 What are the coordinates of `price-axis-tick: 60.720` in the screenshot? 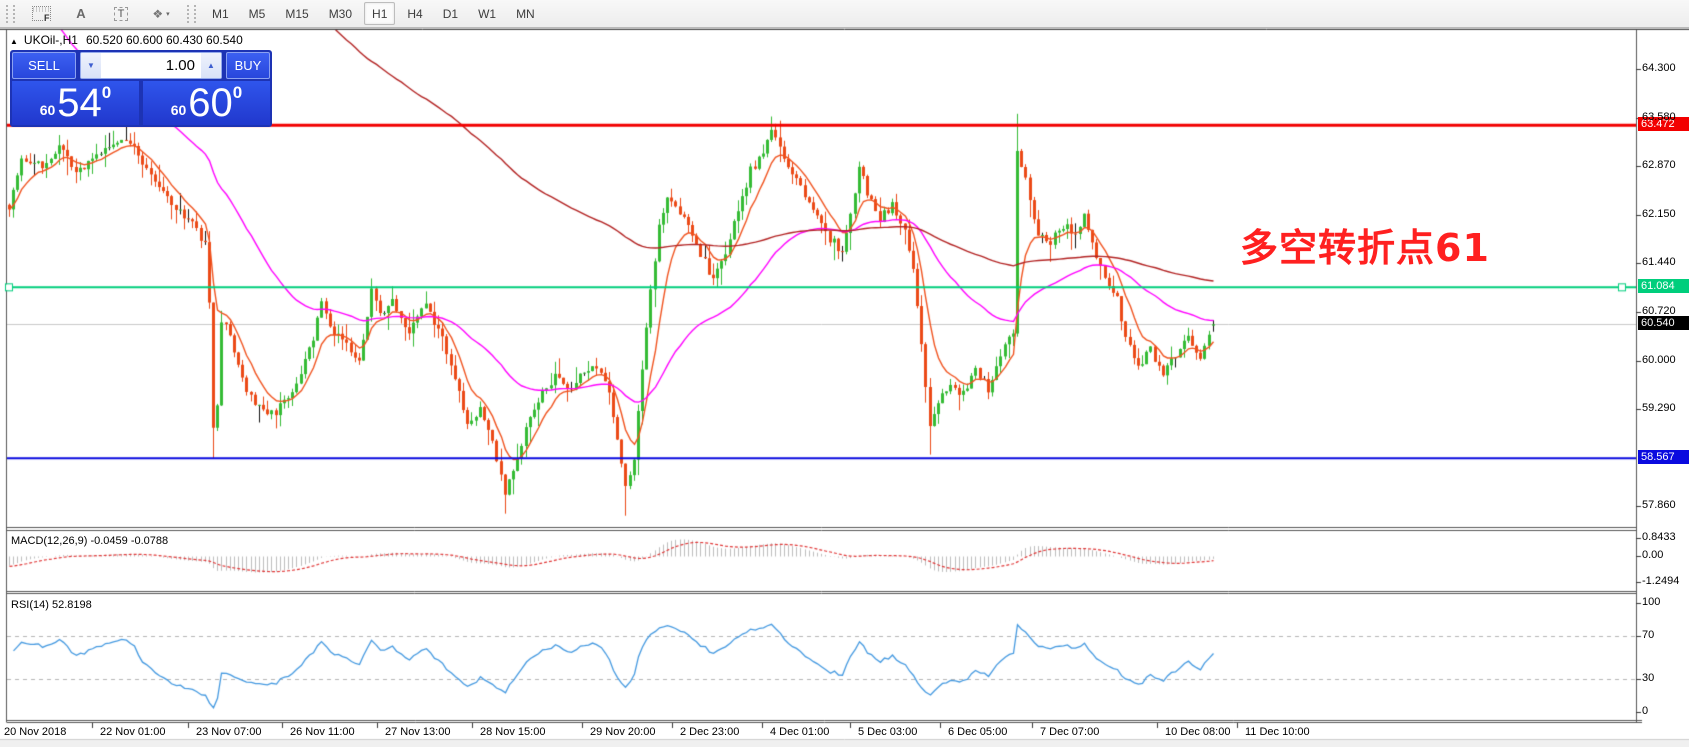 It's located at (1659, 311).